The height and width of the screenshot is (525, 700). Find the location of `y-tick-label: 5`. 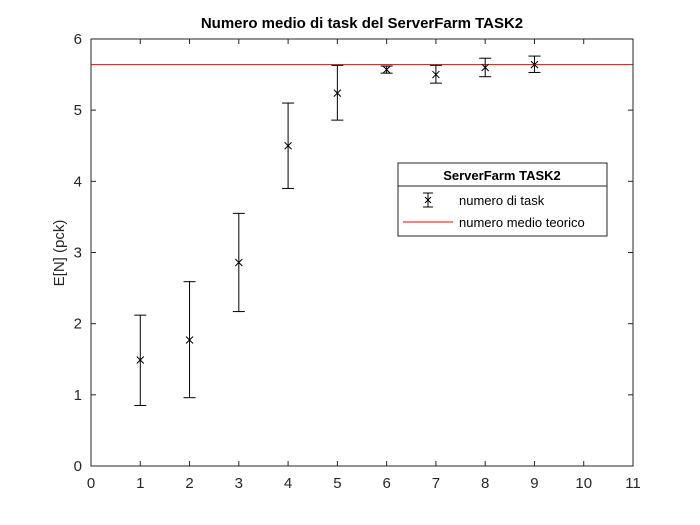

y-tick-label: 5 is located at coordinates (78, 110).